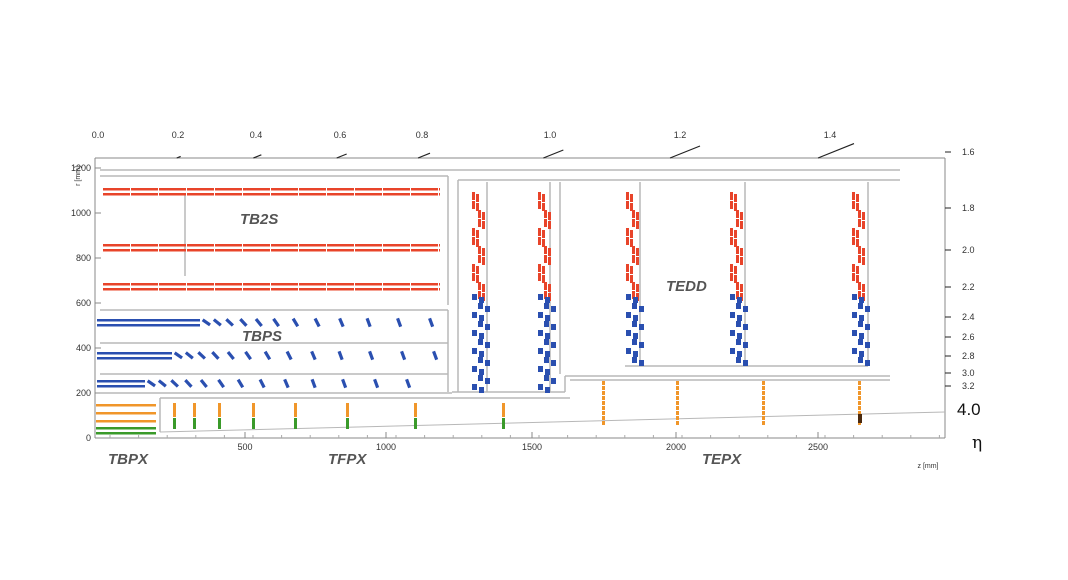 This screenshot has width=1068, height=580. What do you see at coordinates (126, 428) in the screenshot?
I see `tbpx-green-module` at bounding box center [126, 428].